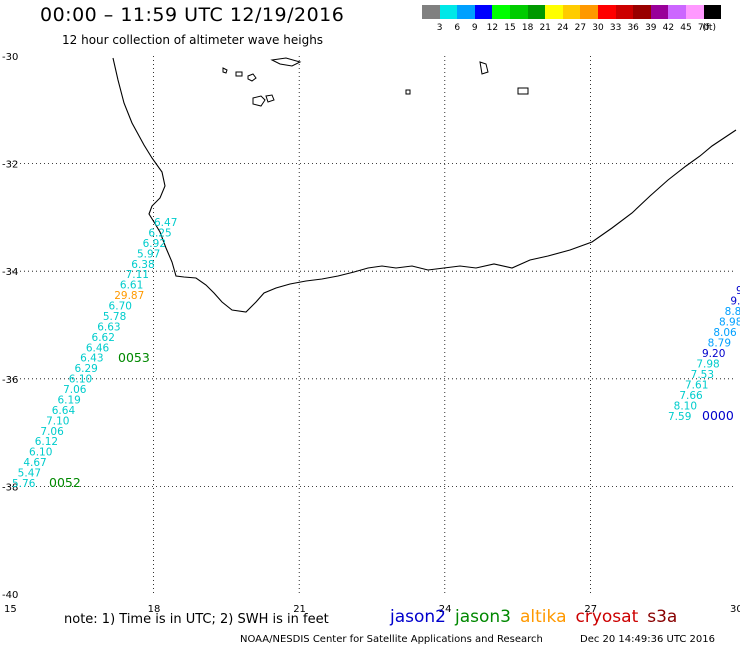  I want to click on swh-value-label: 8.79, so click(719, 344).